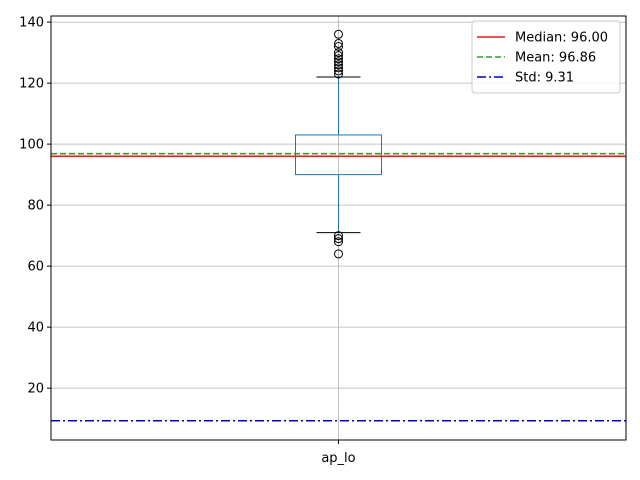  I want to click on legend-box, so click(546, 57).